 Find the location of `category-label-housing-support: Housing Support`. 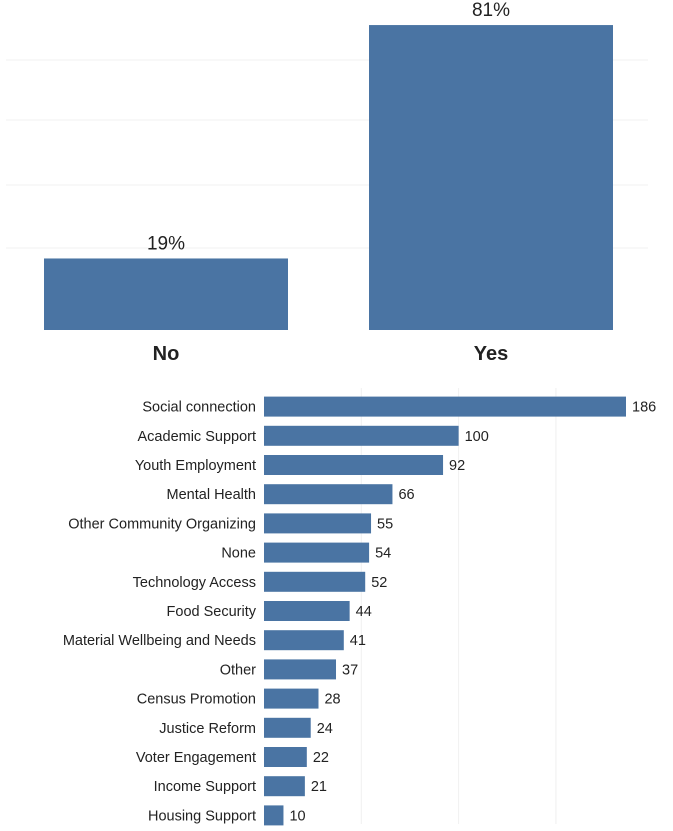

category-label-housing-support: Housing Support is located at coordinates (202, 816).